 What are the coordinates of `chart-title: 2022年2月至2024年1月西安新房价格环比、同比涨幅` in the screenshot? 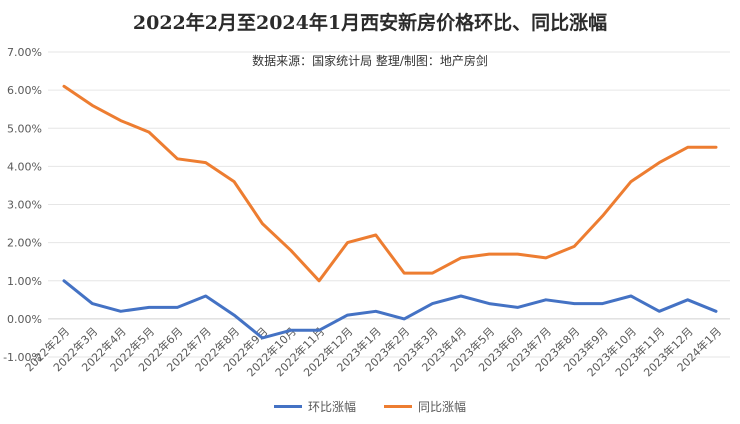 It's located at (370, 23).